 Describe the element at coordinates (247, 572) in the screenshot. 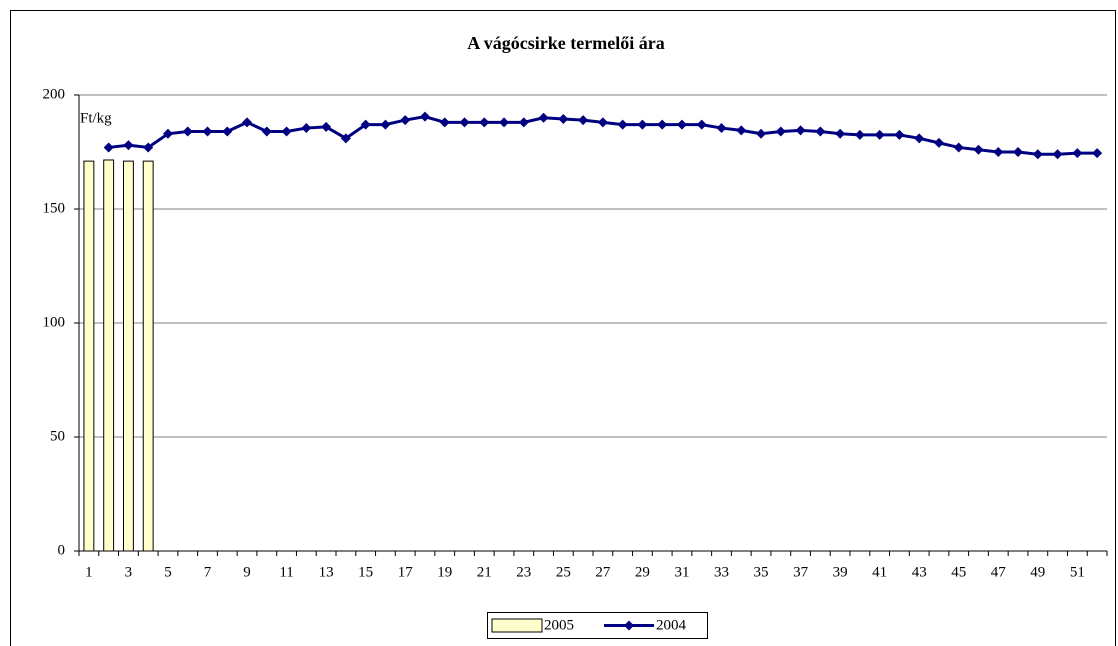

I see `x-tick-label: 9` at that location.